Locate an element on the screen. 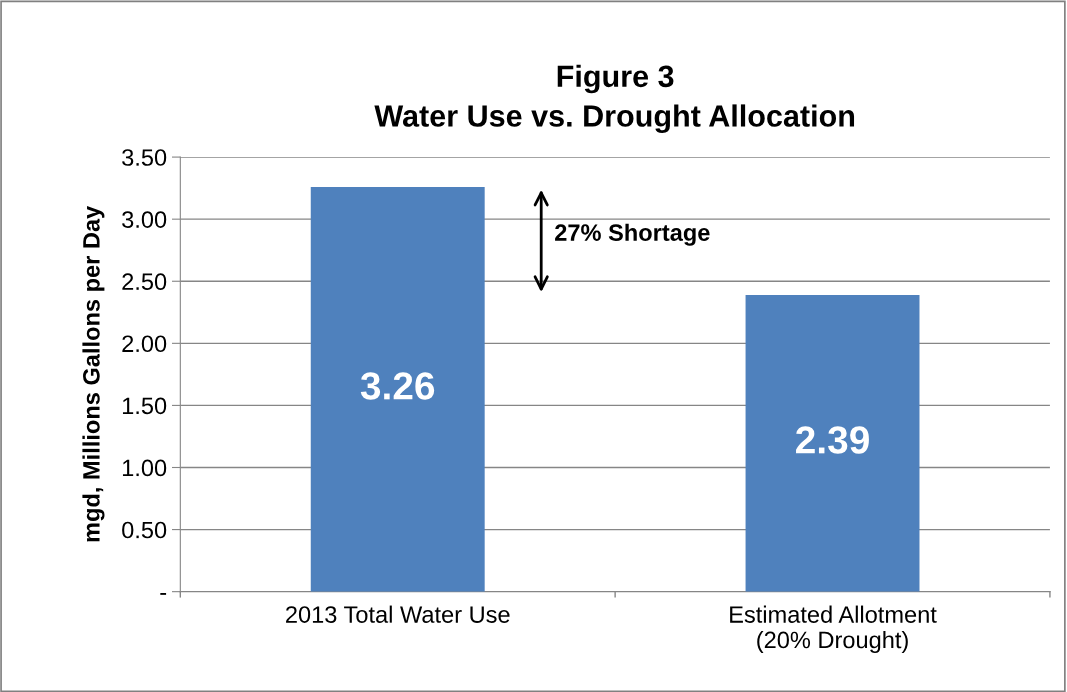 The height and width of the screenshot is (692, 1067). data-label: 3.26 is located at coordinates (397, 386).